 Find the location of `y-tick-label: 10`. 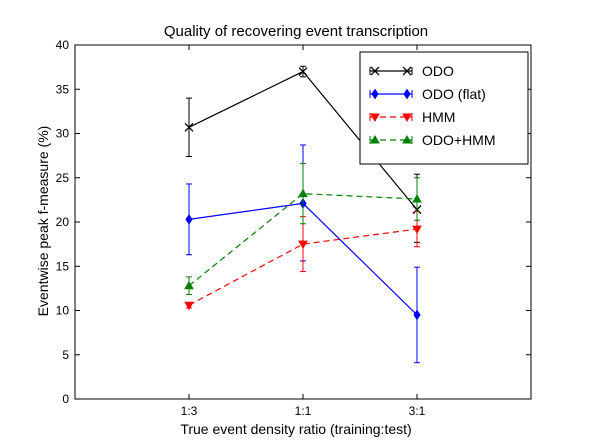

y-tick-label: 10 is located at coordinates (63, 311).